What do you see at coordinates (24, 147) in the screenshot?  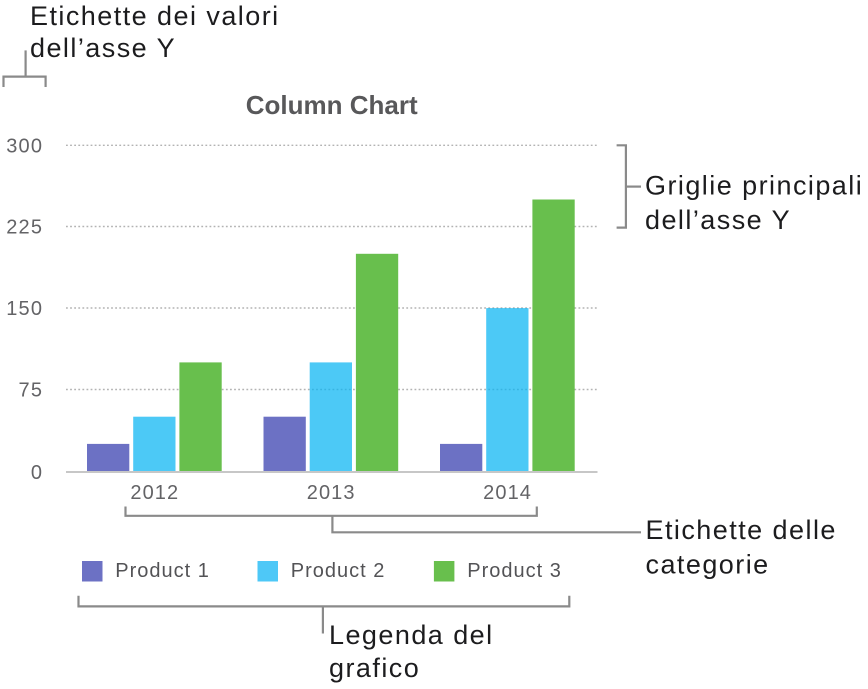 I see `svg-text: 300` at bounding box center [24, 147].